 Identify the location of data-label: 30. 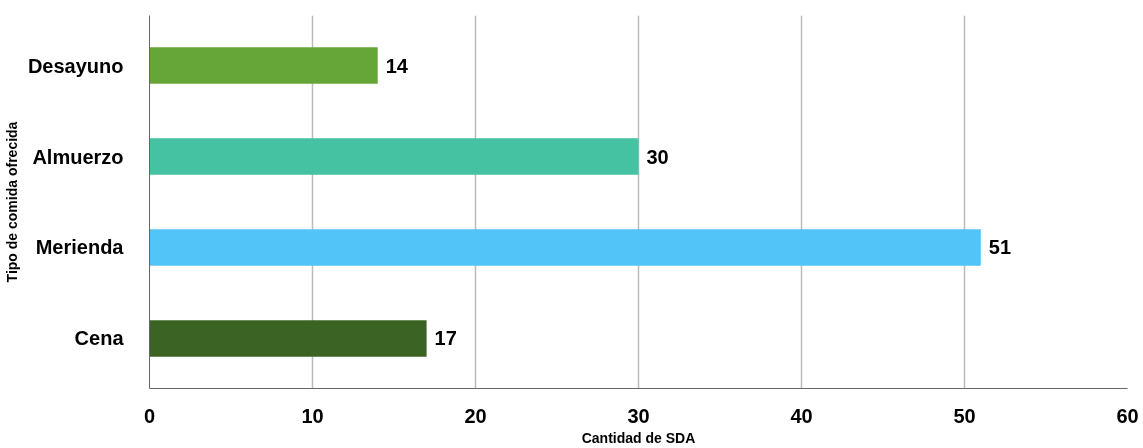
(657, 156).